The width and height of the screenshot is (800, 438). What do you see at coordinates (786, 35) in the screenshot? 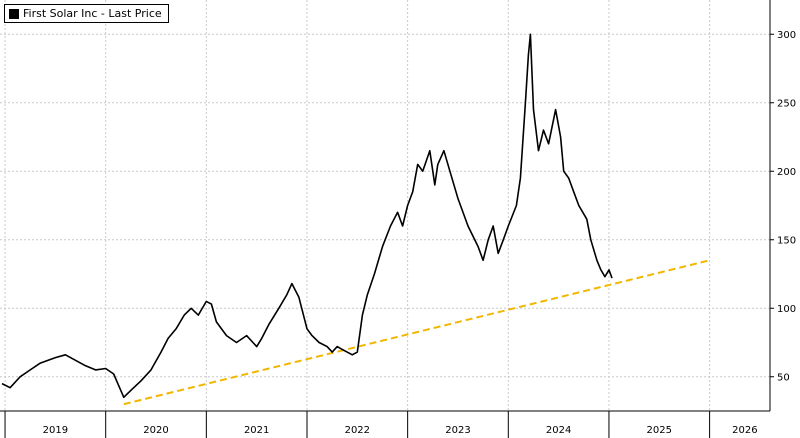
I see `y-tick-label-5: 300` at bounding box center [786, 35].